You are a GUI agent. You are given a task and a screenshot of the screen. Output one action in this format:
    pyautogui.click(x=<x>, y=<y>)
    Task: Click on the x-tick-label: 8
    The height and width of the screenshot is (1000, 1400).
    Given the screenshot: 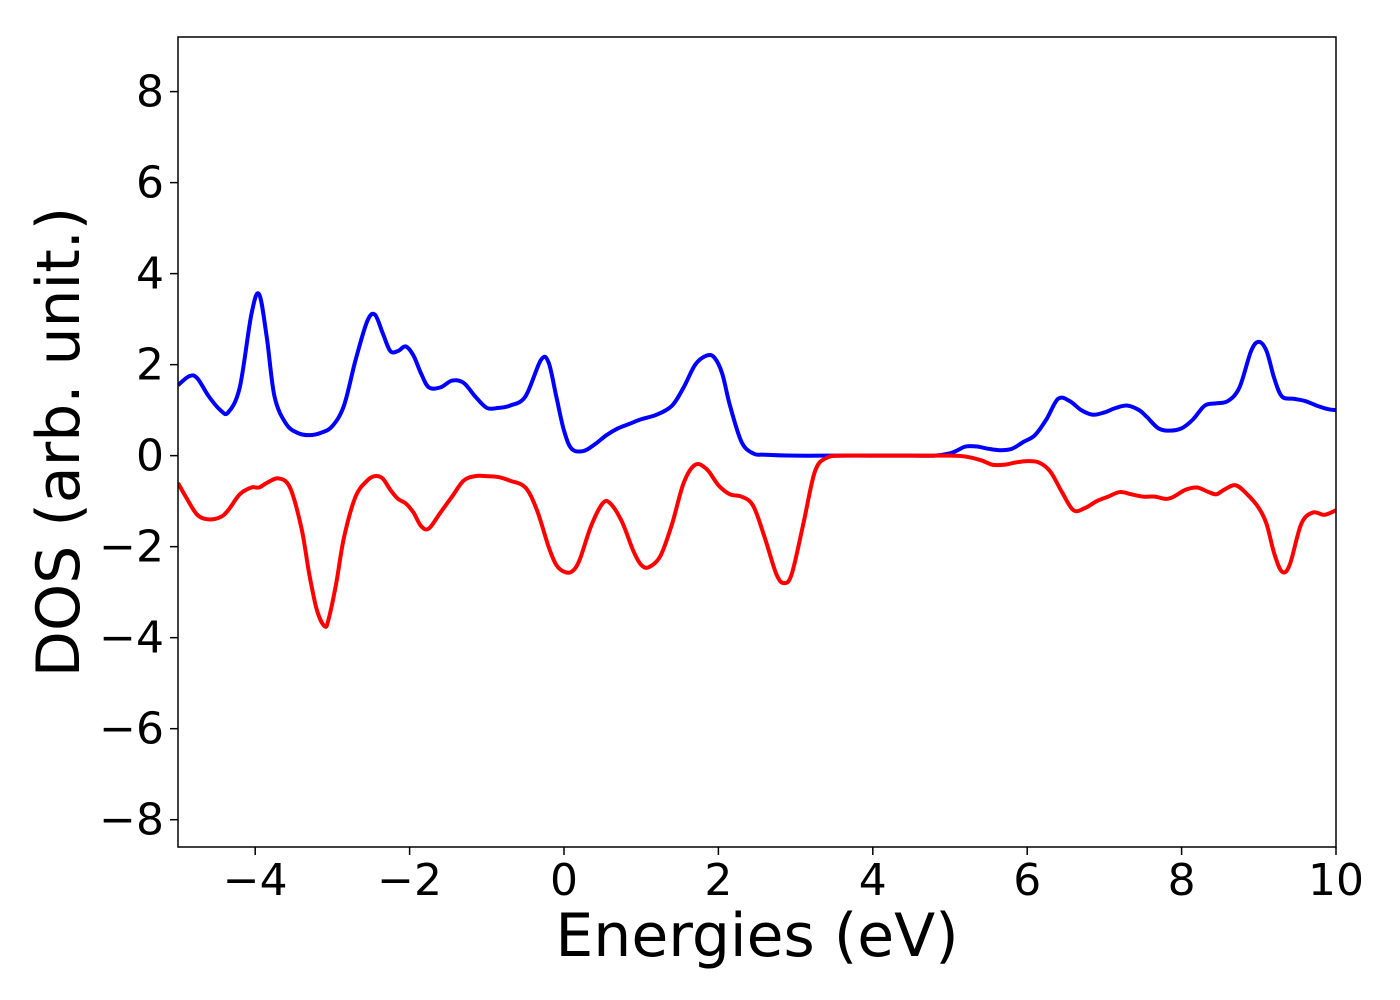 What is the action you would take?
    pyautogui.click(x=1182, y=880)
    